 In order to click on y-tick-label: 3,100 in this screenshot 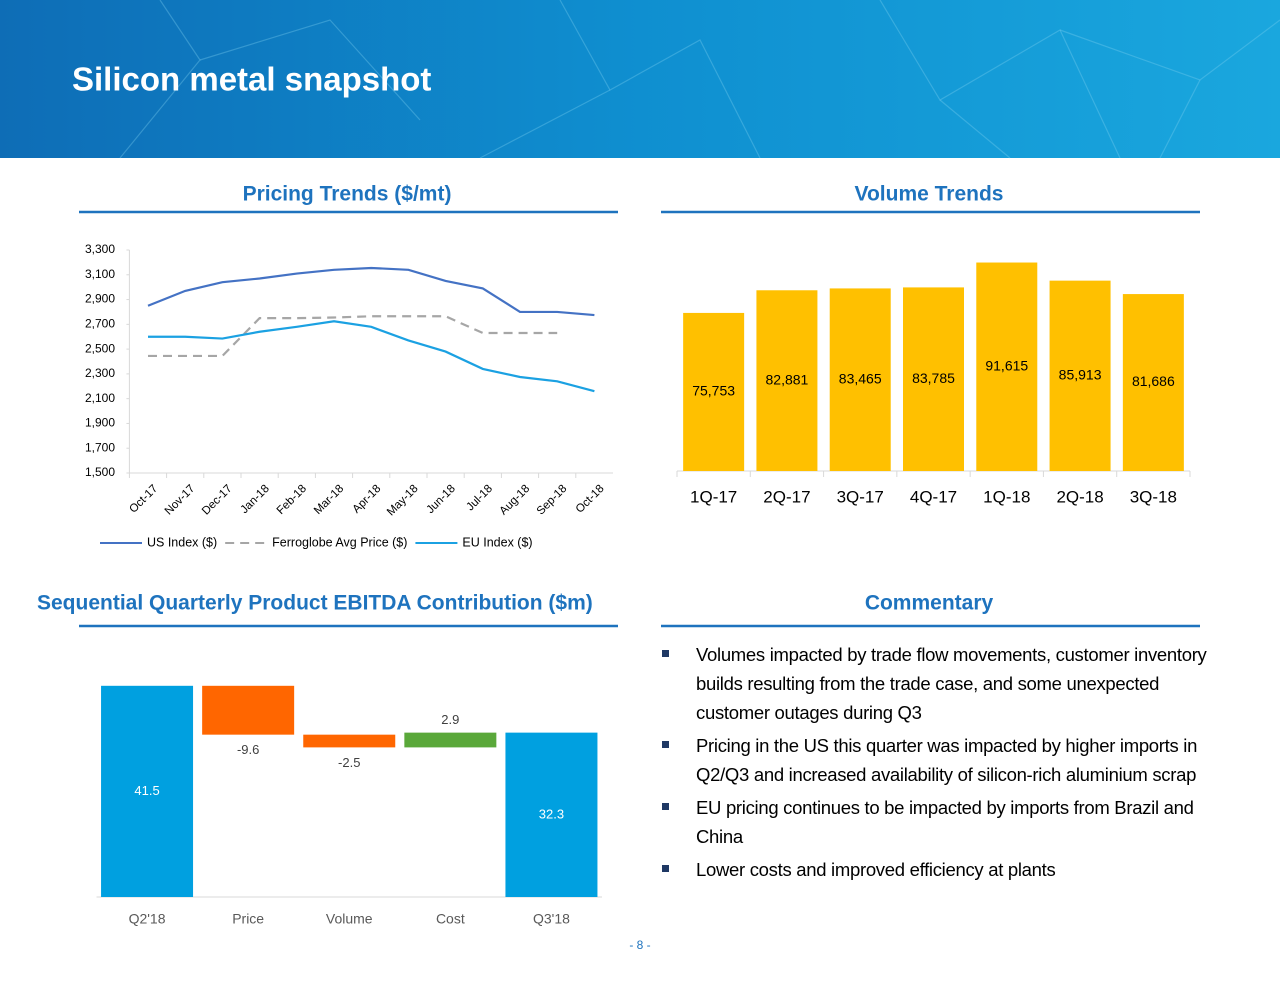, I will do `click(100, 274)`.